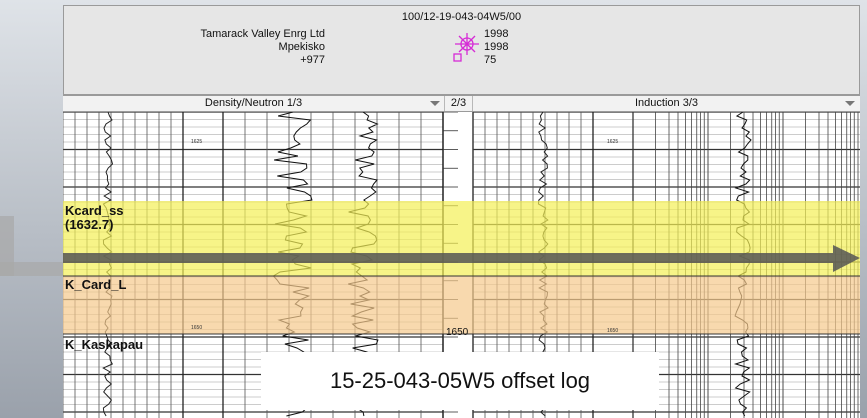 This screenshot has width=867, height=418. I want to click on tab-density-neutron: Density/Neutron 1/3, so click(254, 103).